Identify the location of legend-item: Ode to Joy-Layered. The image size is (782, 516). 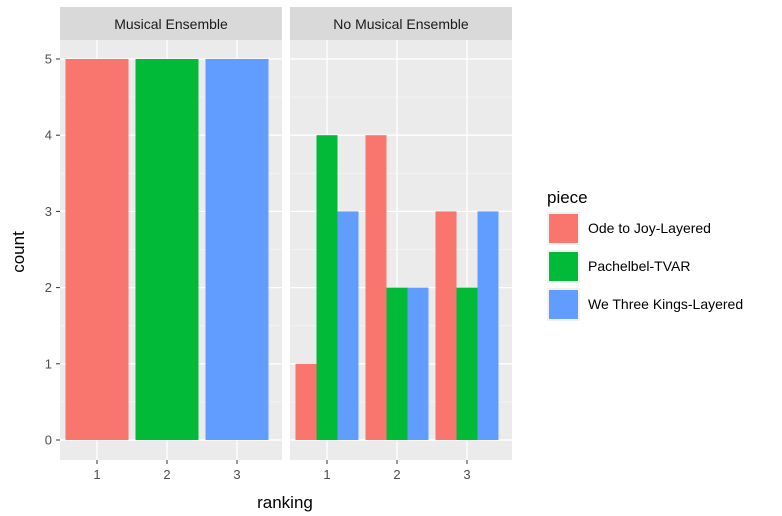
(629, 228).